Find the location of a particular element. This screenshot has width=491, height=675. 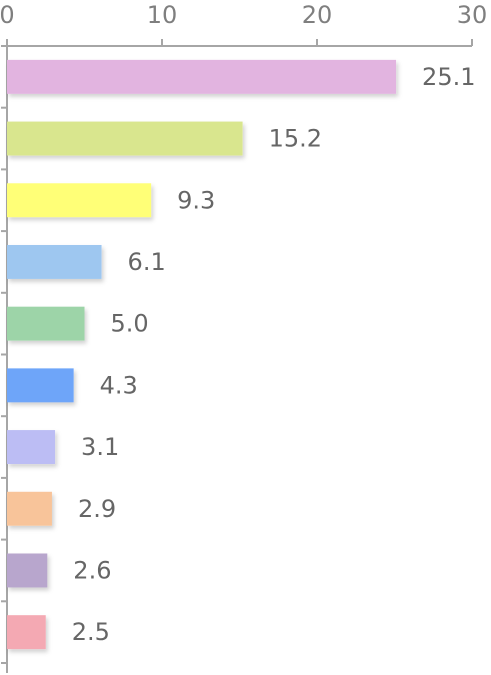

x-tick-label: 30 is located at coordinates (472, 15).